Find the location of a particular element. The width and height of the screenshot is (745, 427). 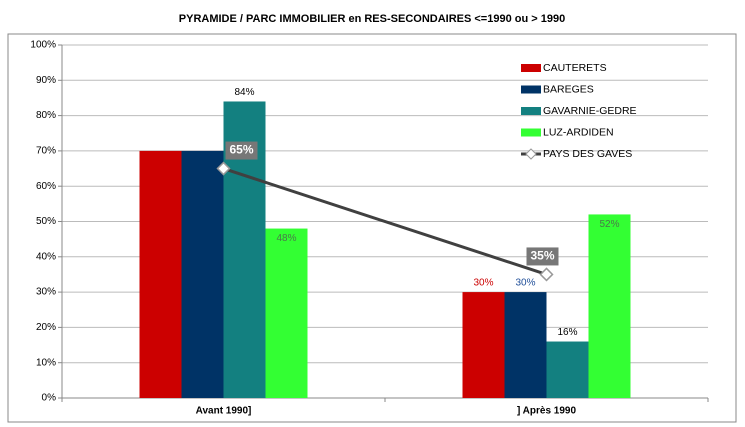

y-tick-label: 10% is located at coordinates (46, 362).